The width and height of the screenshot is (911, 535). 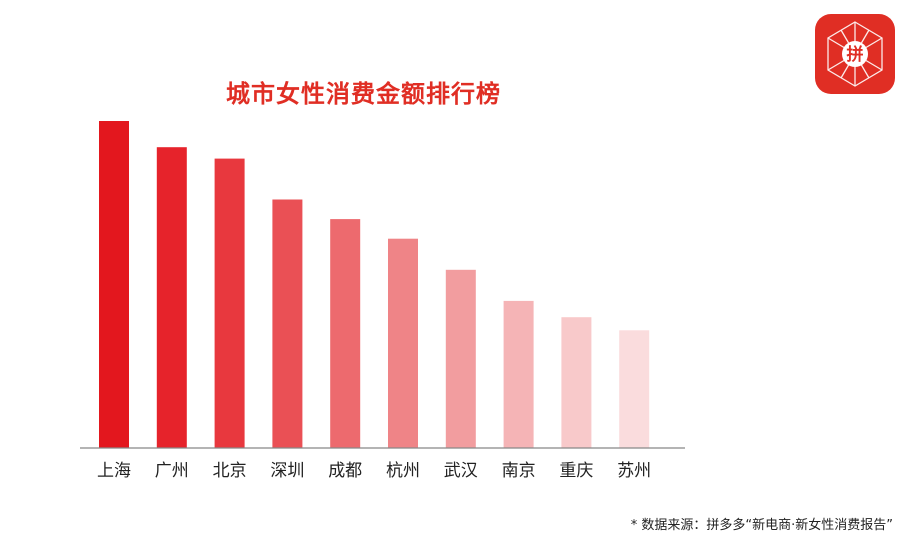 I want to click on category-labels-group: 上海 广州 北京 深圳 成都 杭州 武汉 南京 重庆 苏州, so click(x=374, y=471).